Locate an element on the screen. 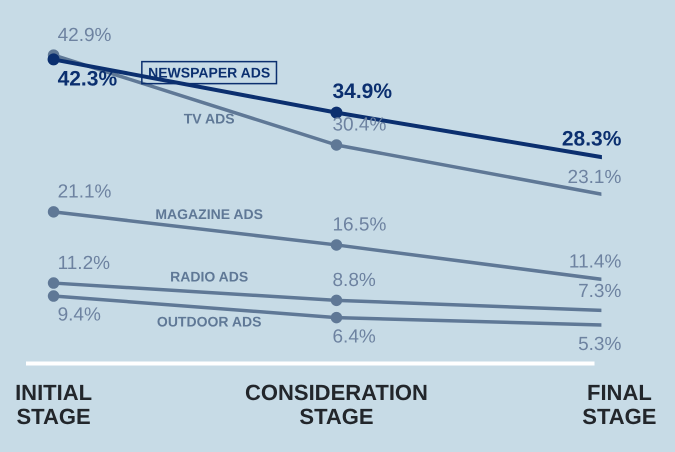  data-label: 42.9% is located at coordinates (85, 35).